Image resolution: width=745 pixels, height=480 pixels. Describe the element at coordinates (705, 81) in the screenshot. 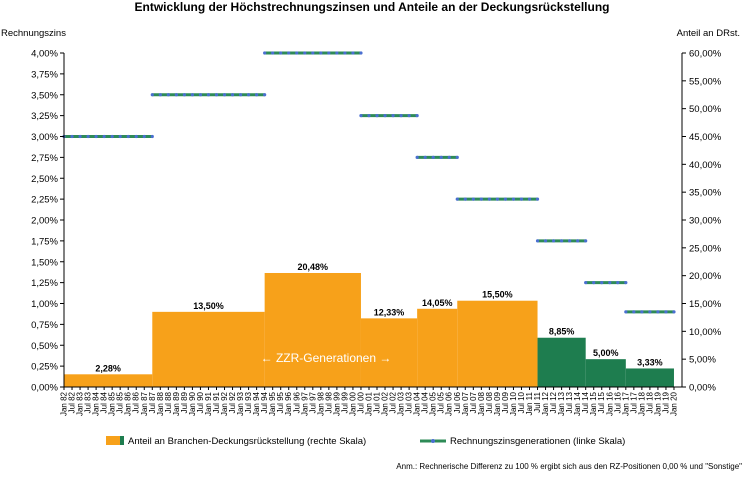

I see `y-right-tick-label: 55,00%` at that location.